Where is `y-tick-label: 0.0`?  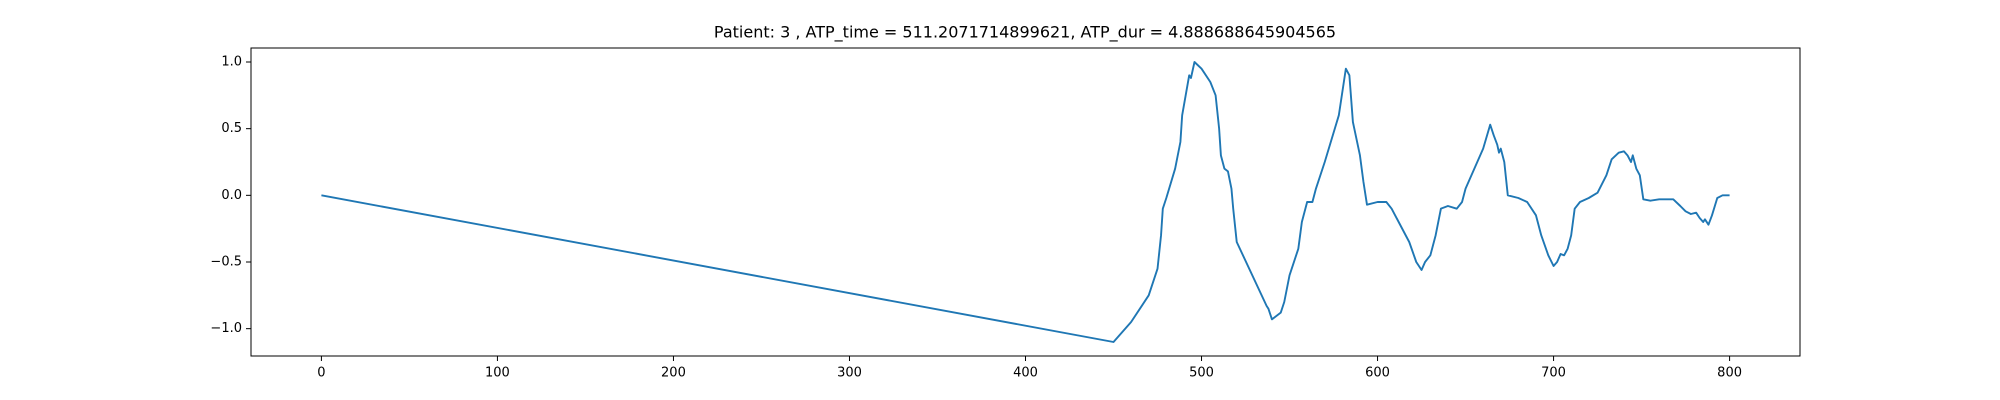
y-tick-label: 0.0 is located at coordinates (231, 195).